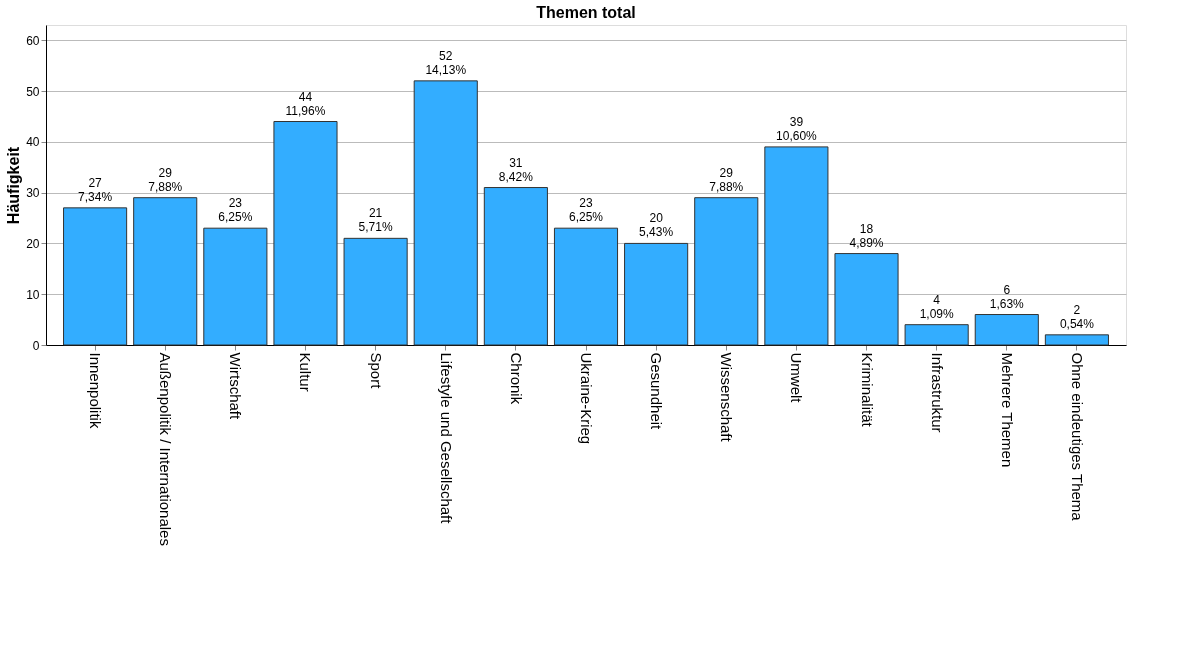  I want to click on y-tick-label: 0, so click(36, 345).